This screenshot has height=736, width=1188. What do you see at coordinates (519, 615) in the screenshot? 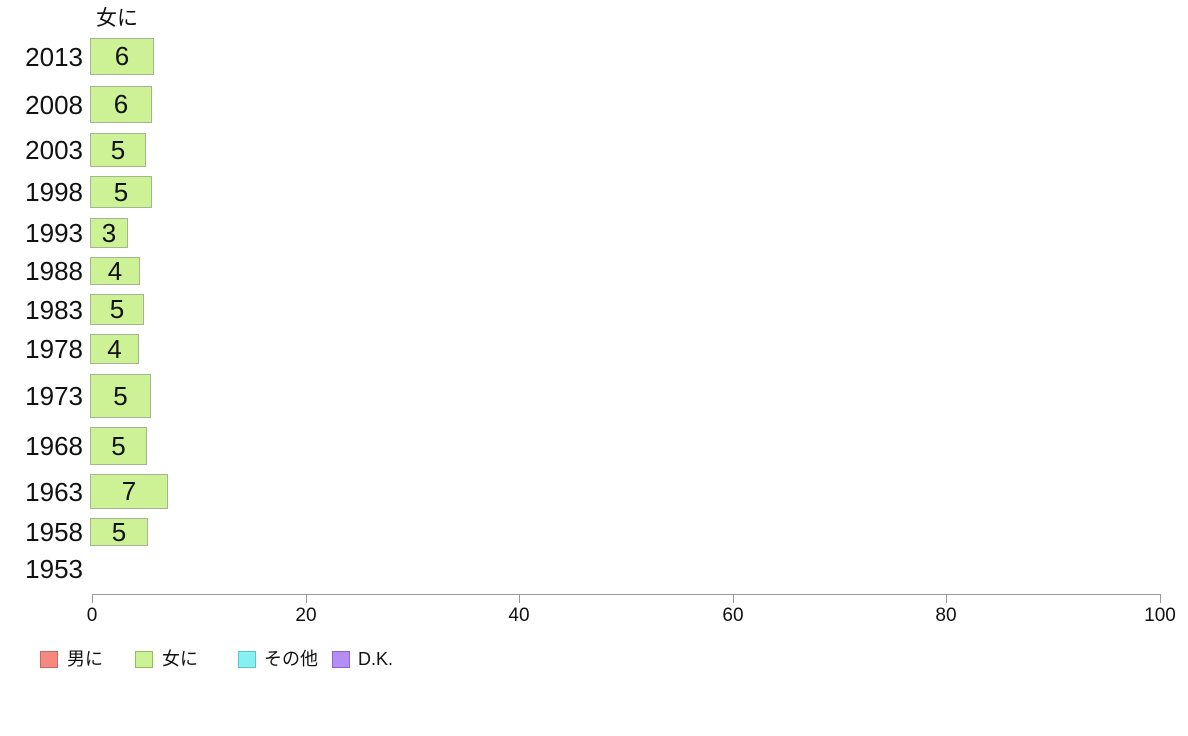
I see `x-axis-tick-label: 40` at bounding box center [519, 615].